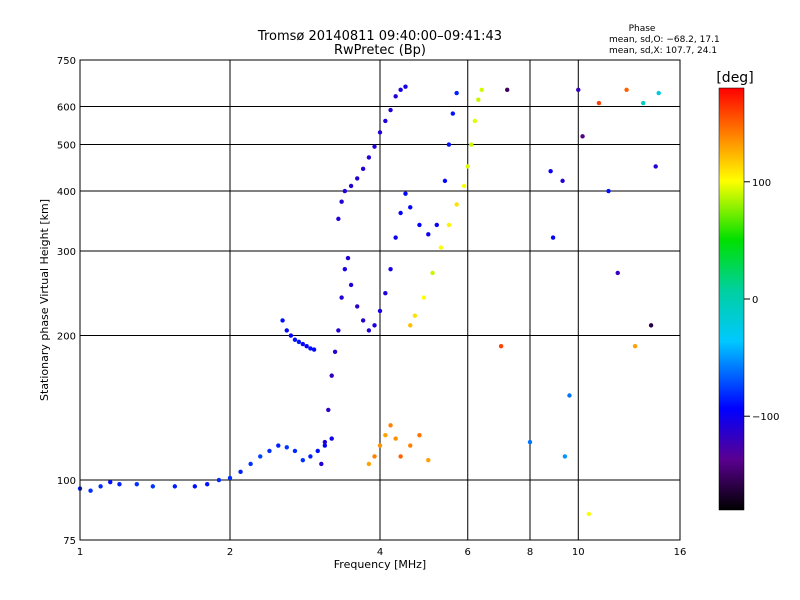 Image resolution: width=800 pixels, height=600 pixels. What do you see at coordinates (731, 299) in the screenshot?
I see `colorbar` at bounding box center [731, 299].